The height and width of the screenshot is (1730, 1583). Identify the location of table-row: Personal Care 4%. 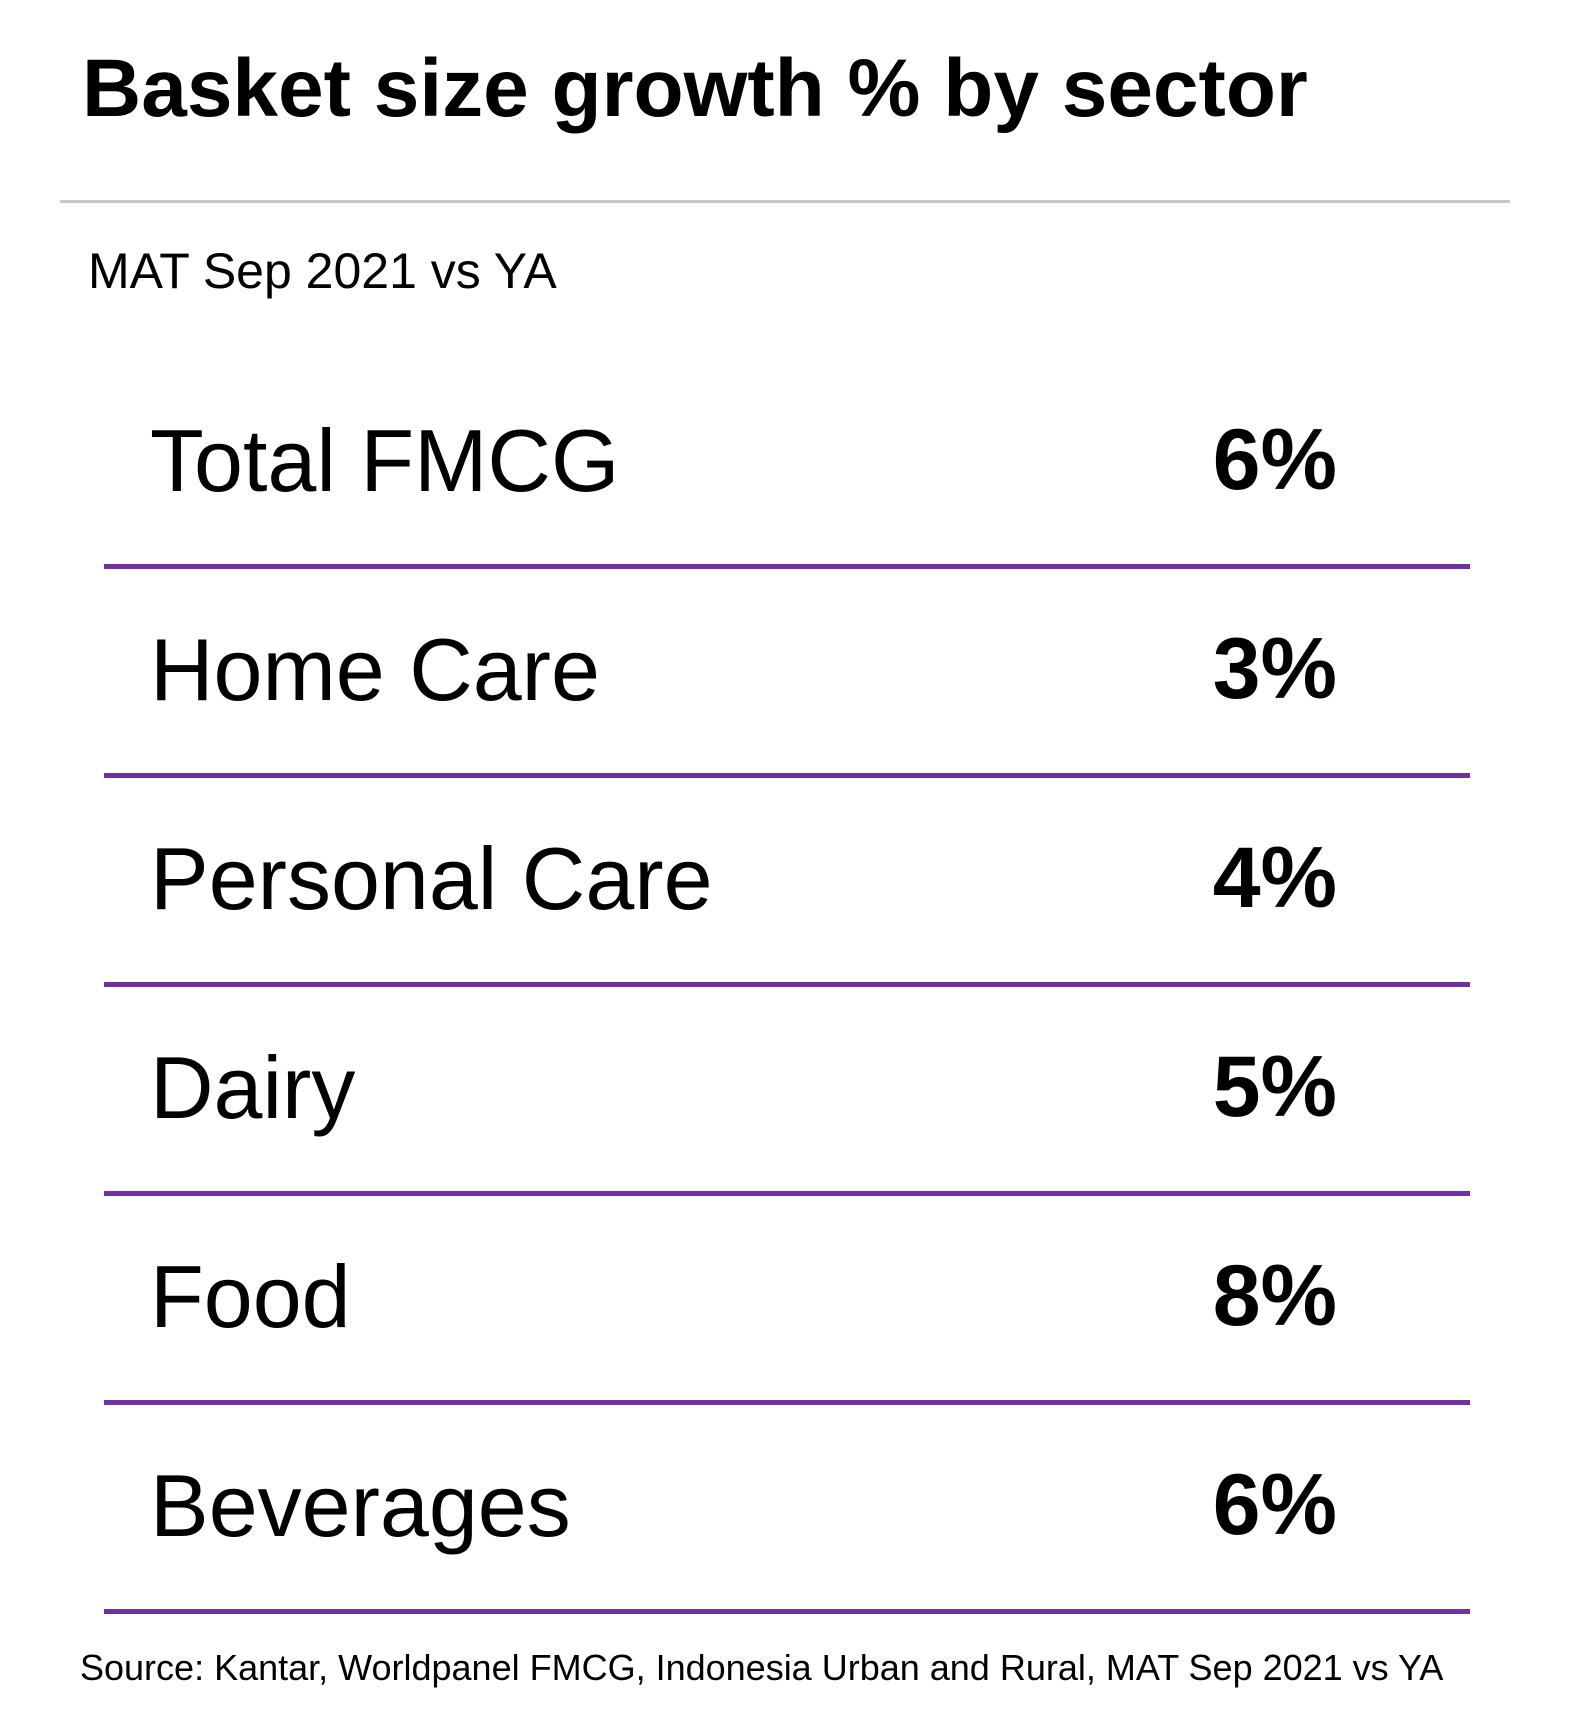
(787, 882).